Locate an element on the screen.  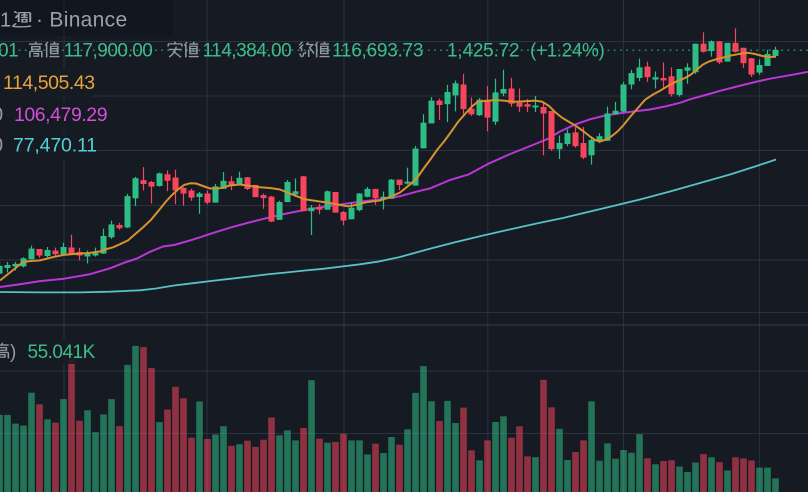
svg-text: 77,470.11 is located at coordinates (55, 145).